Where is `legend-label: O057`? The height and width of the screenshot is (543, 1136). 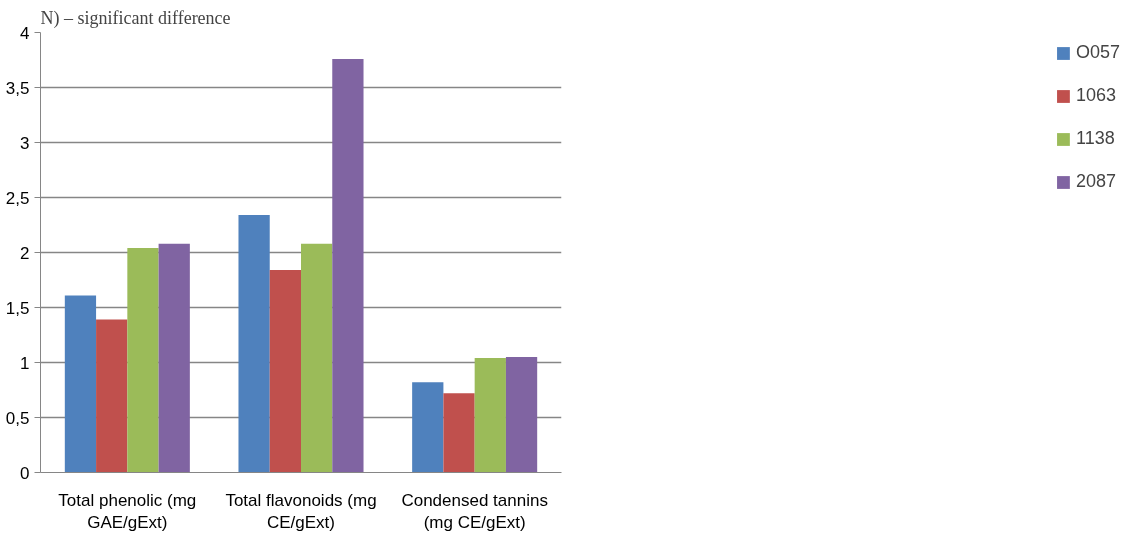
legend-label: O057 is located at coordinates (1097, 52).